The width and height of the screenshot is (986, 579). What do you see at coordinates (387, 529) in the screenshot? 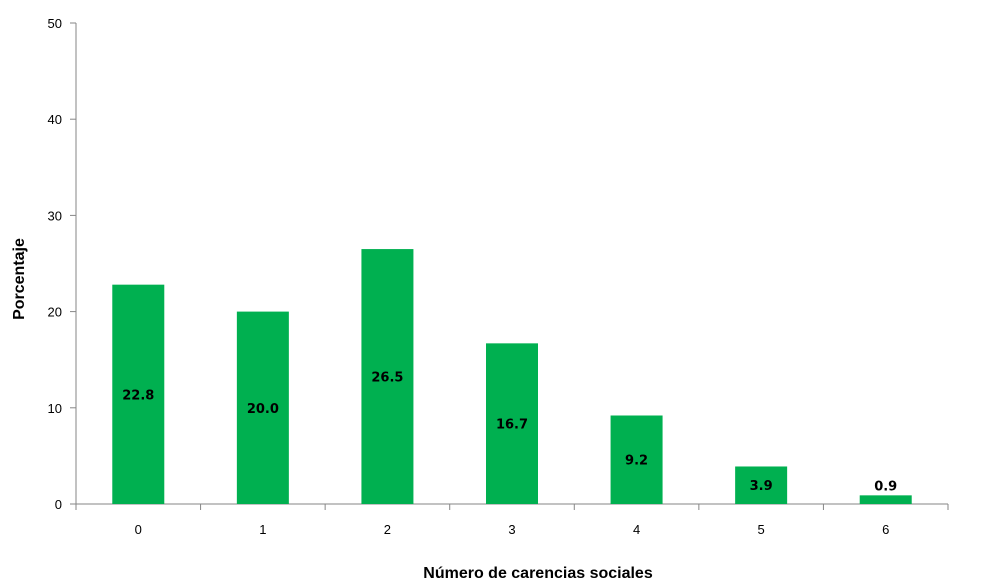
I see `x-tick-label-2: 2` at bounding box center [387, 529].